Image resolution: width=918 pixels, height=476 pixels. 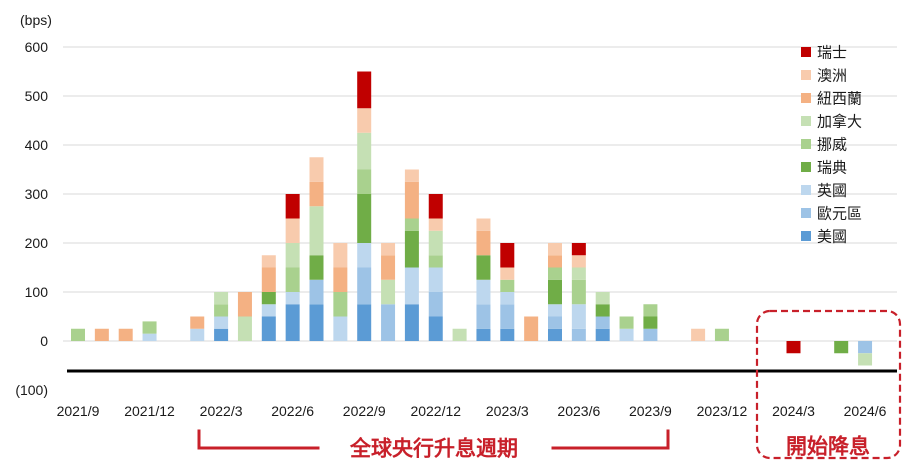 I want to click on legend-label: 紐西蘭, so click(x=839, y=99).